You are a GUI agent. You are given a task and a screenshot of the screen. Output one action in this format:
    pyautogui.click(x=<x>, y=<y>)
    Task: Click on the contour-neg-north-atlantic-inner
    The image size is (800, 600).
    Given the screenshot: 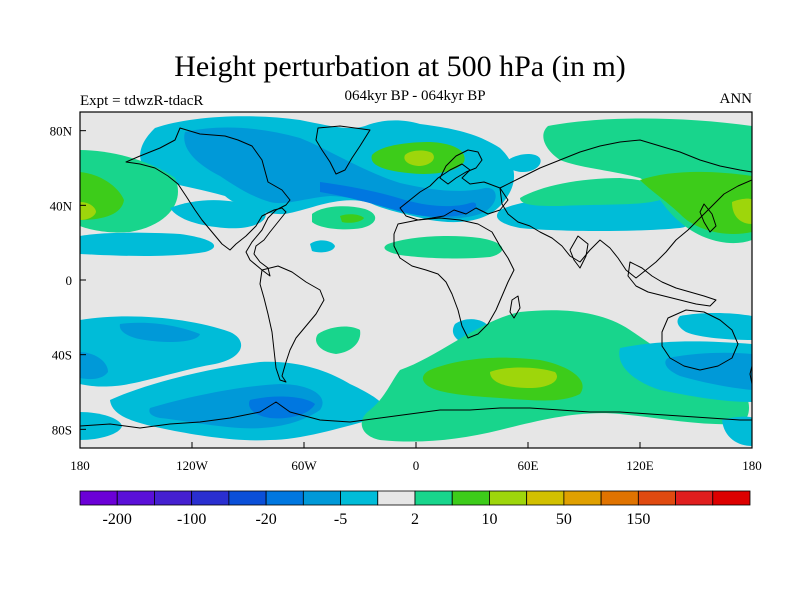 What is the action you would take?
    pyautogui.click(x=340, y=173)
    